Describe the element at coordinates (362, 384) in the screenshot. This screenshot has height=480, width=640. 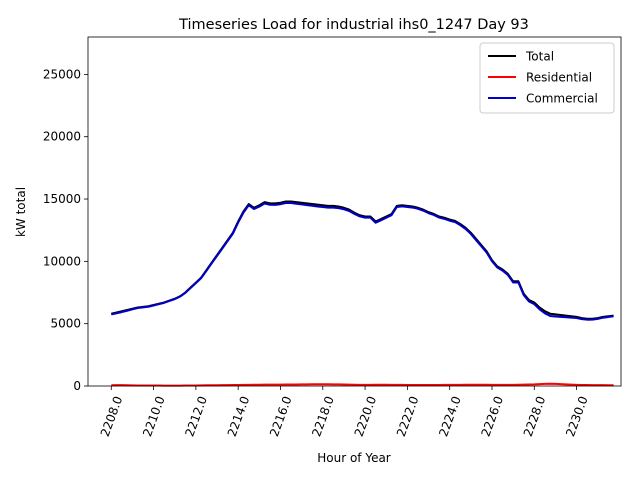
I see `series-line-residential` at that location.